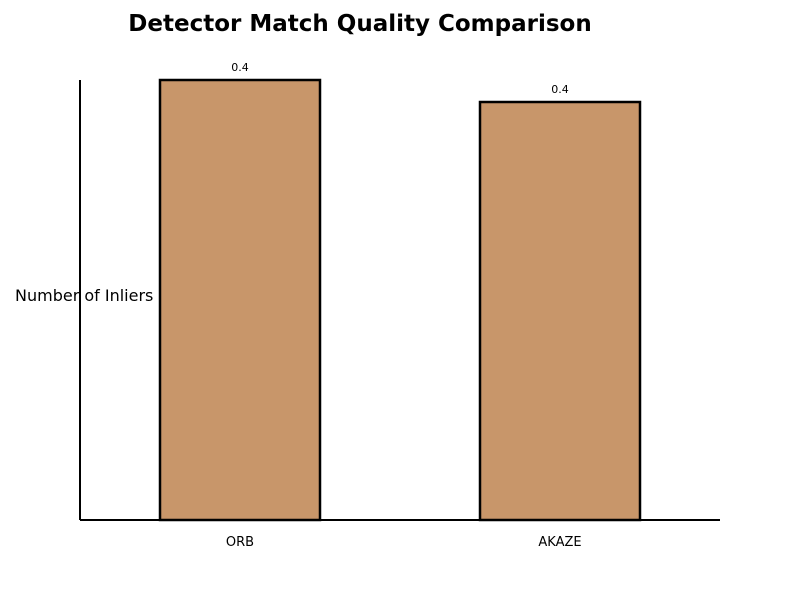 This screenshot has height=600, width=800. I want to click on data-label-orb: 0.4, so click(240, 67).